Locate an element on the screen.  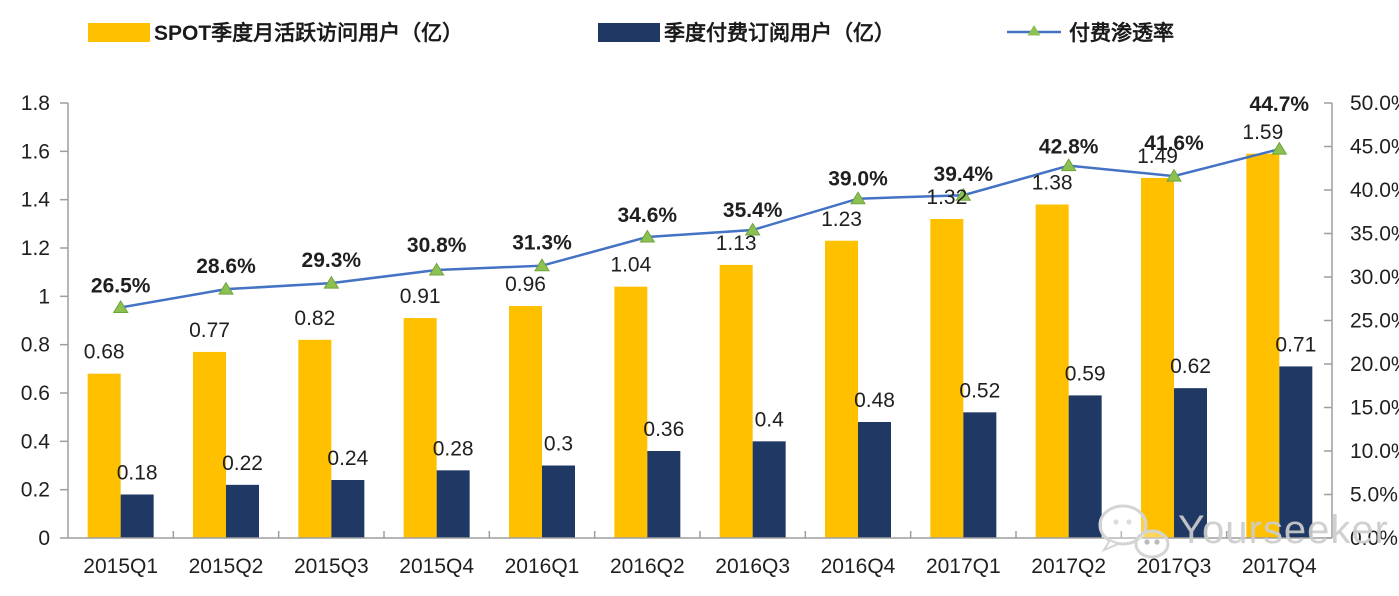
x-axis-category-label: 2015Q1 is located at coordinates (120, 566).